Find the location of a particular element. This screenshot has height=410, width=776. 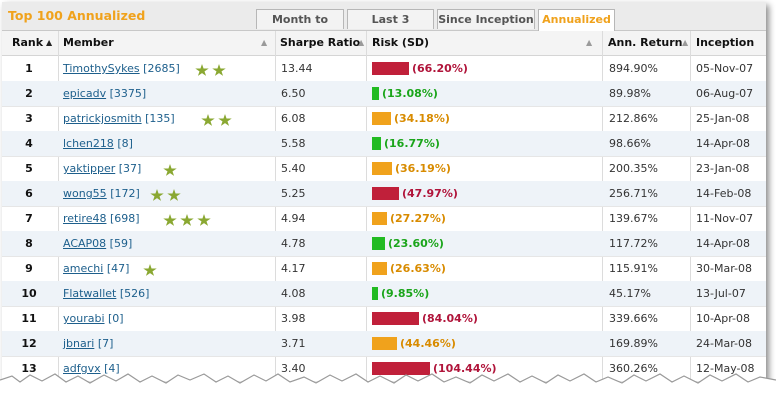

member-post-count: [3375] is located at coordinates (128, 93).